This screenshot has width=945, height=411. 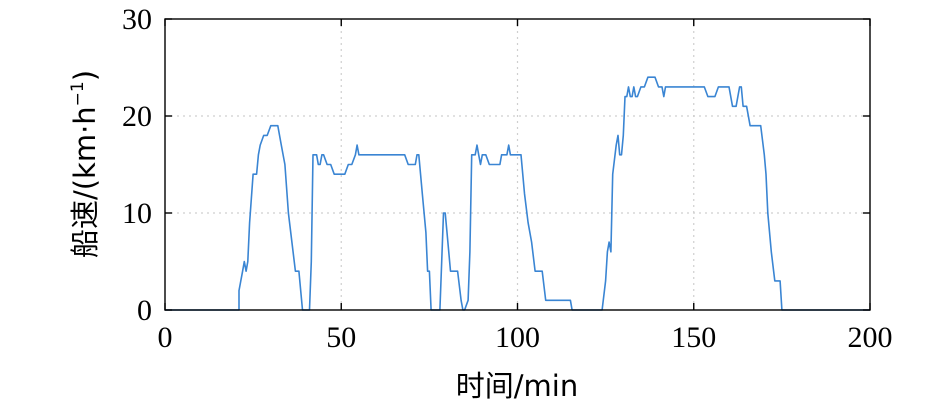 I want to click on x-tick-label: 150, so click(x=693, y=337).